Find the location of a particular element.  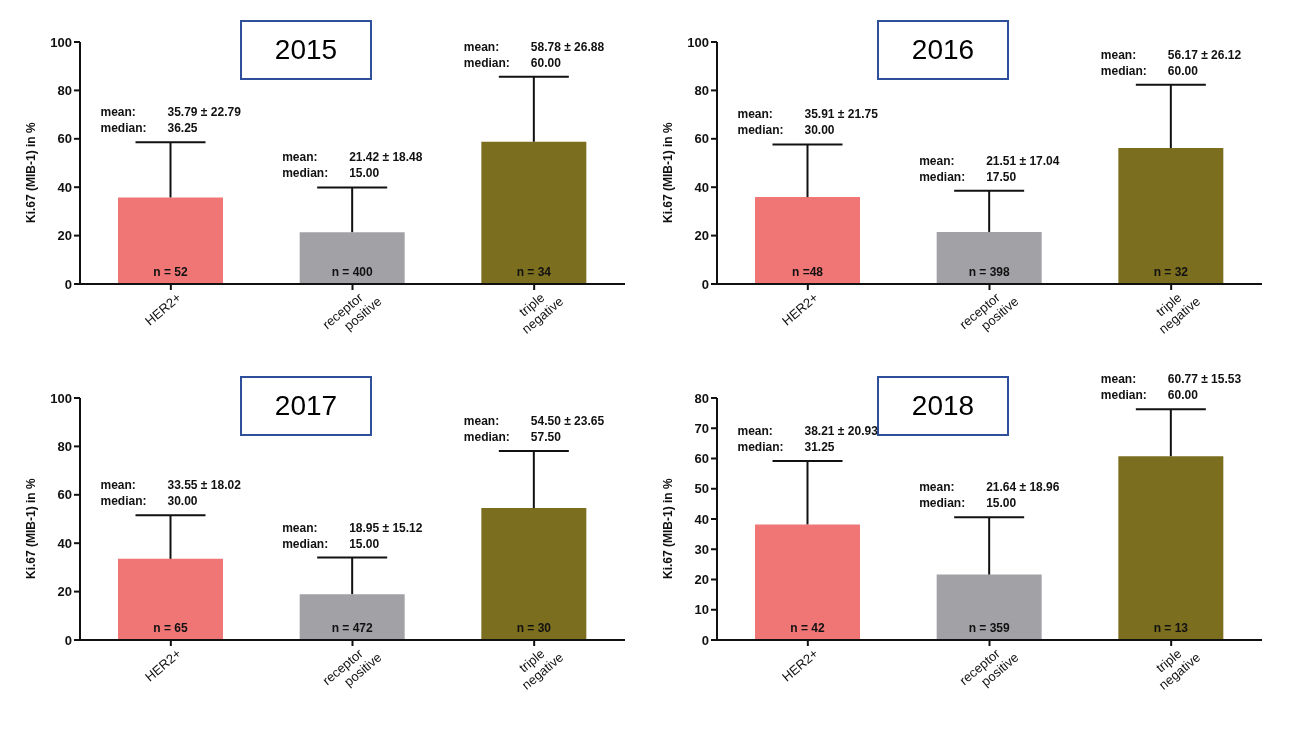

text: mean: 54.50 ± 23.65 is located at coordinates (534, 420).